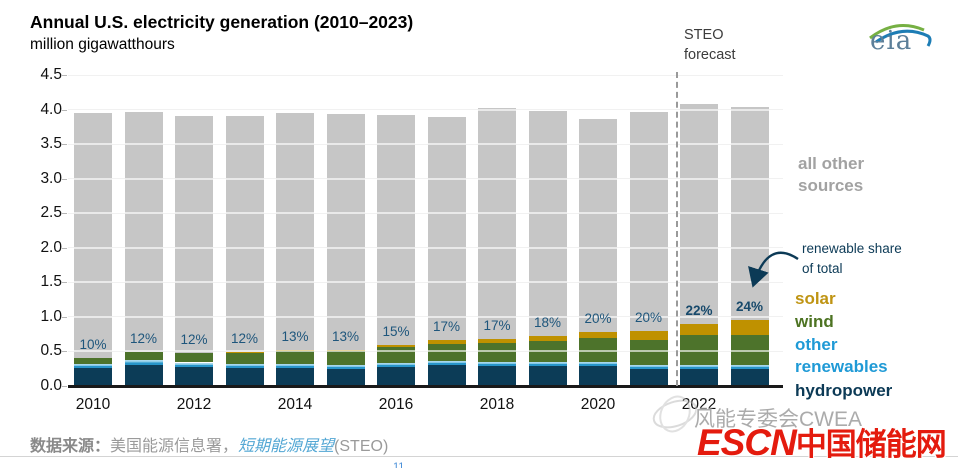 The height and width of the screenshot is (468, 958). What do you see at coordinates (396, 331) in the screenshot?
I see `renewable-share-label: 15%` at bounding box center [396, 331].